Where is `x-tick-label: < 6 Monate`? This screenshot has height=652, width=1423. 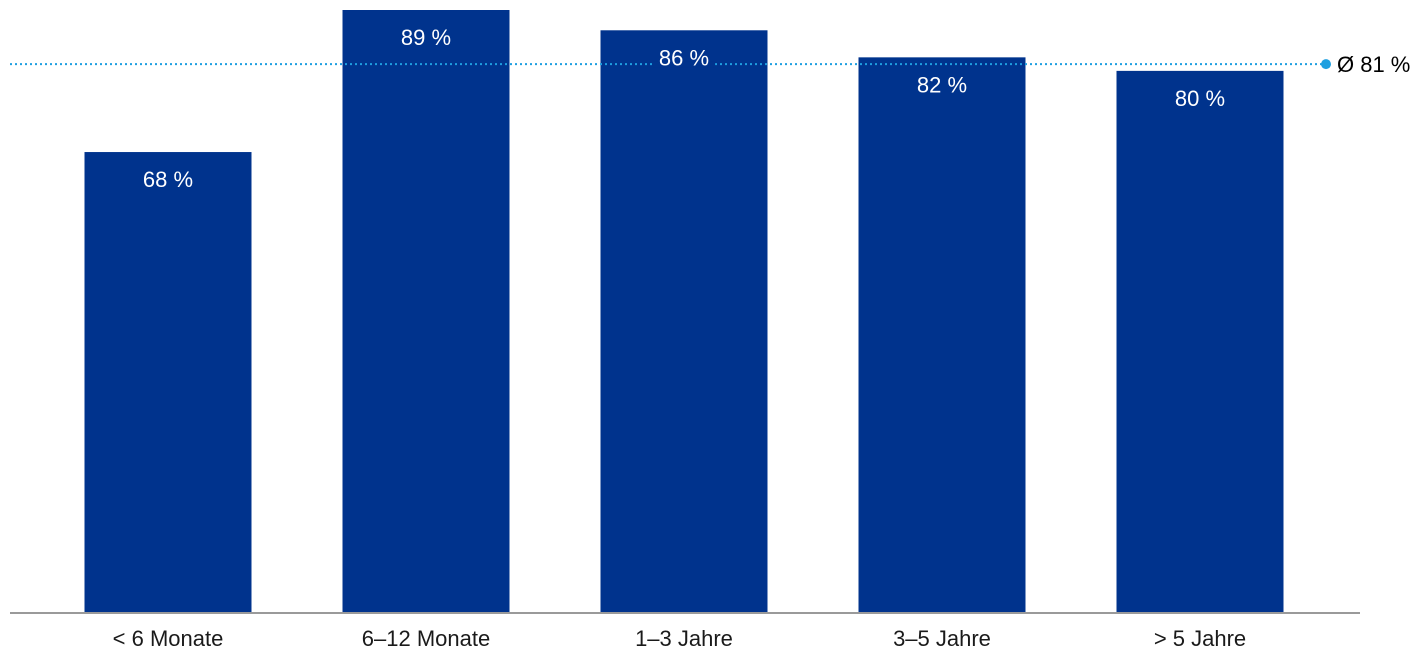
x-tick-label: < 6 Monate is located at coordinates (168, 638).